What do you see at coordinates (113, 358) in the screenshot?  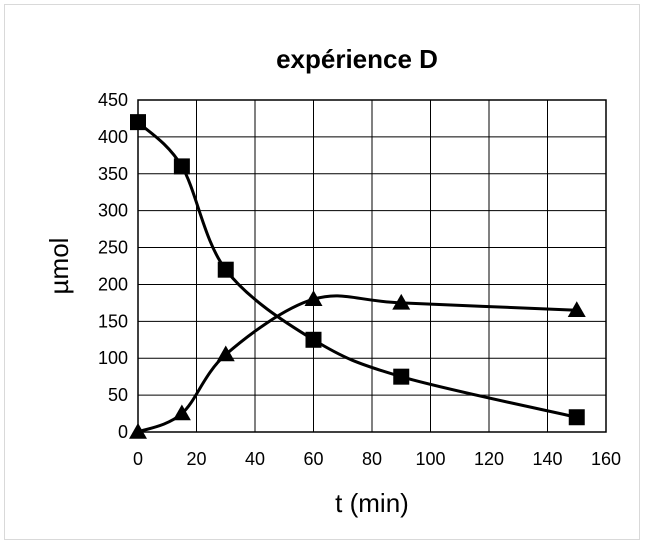 I see `y-tick-label: 100` at bounding box center [113, 358].